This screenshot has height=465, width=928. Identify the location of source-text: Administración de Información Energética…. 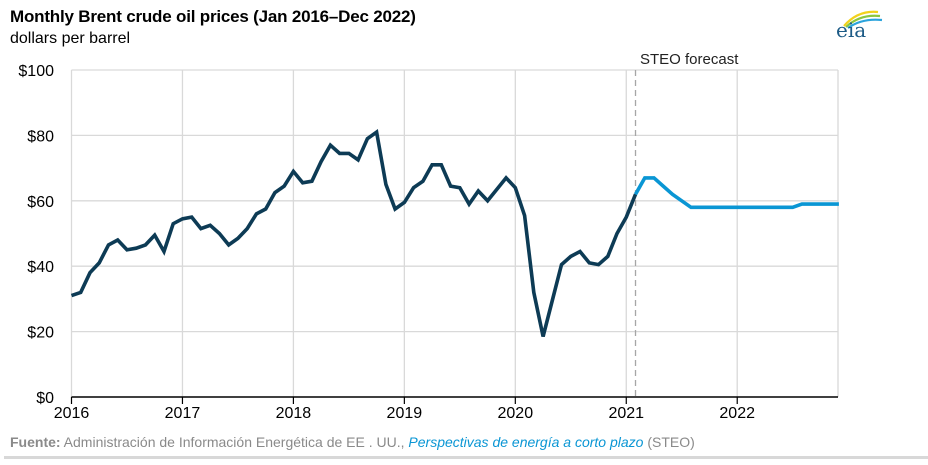
(234, 442).